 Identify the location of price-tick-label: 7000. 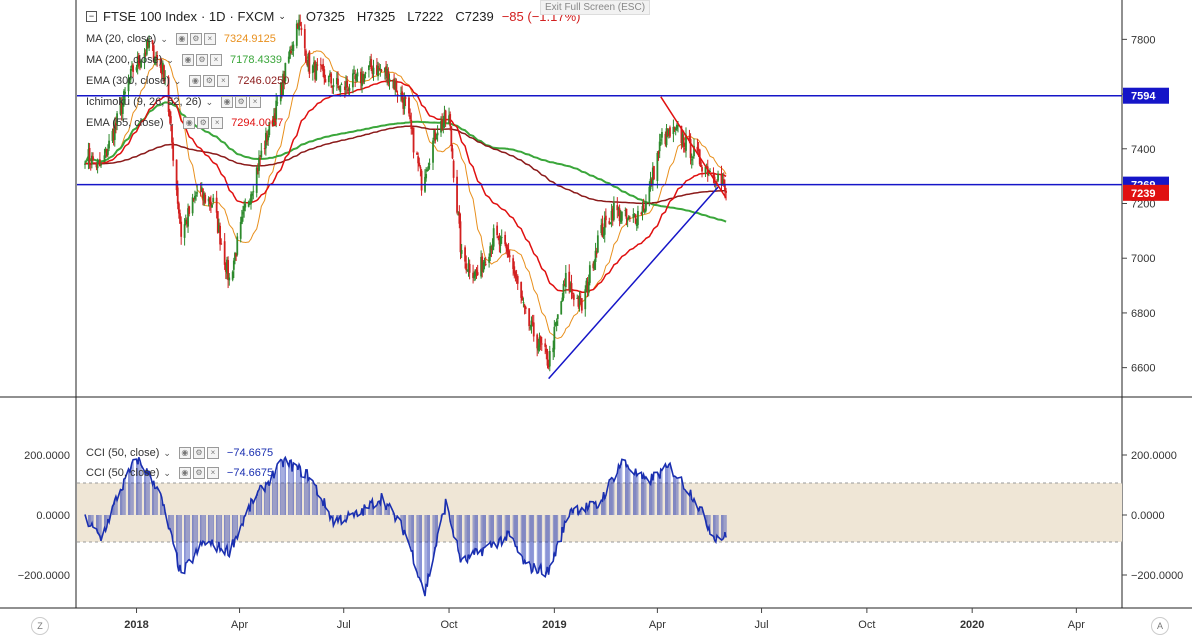
(1143, 259).